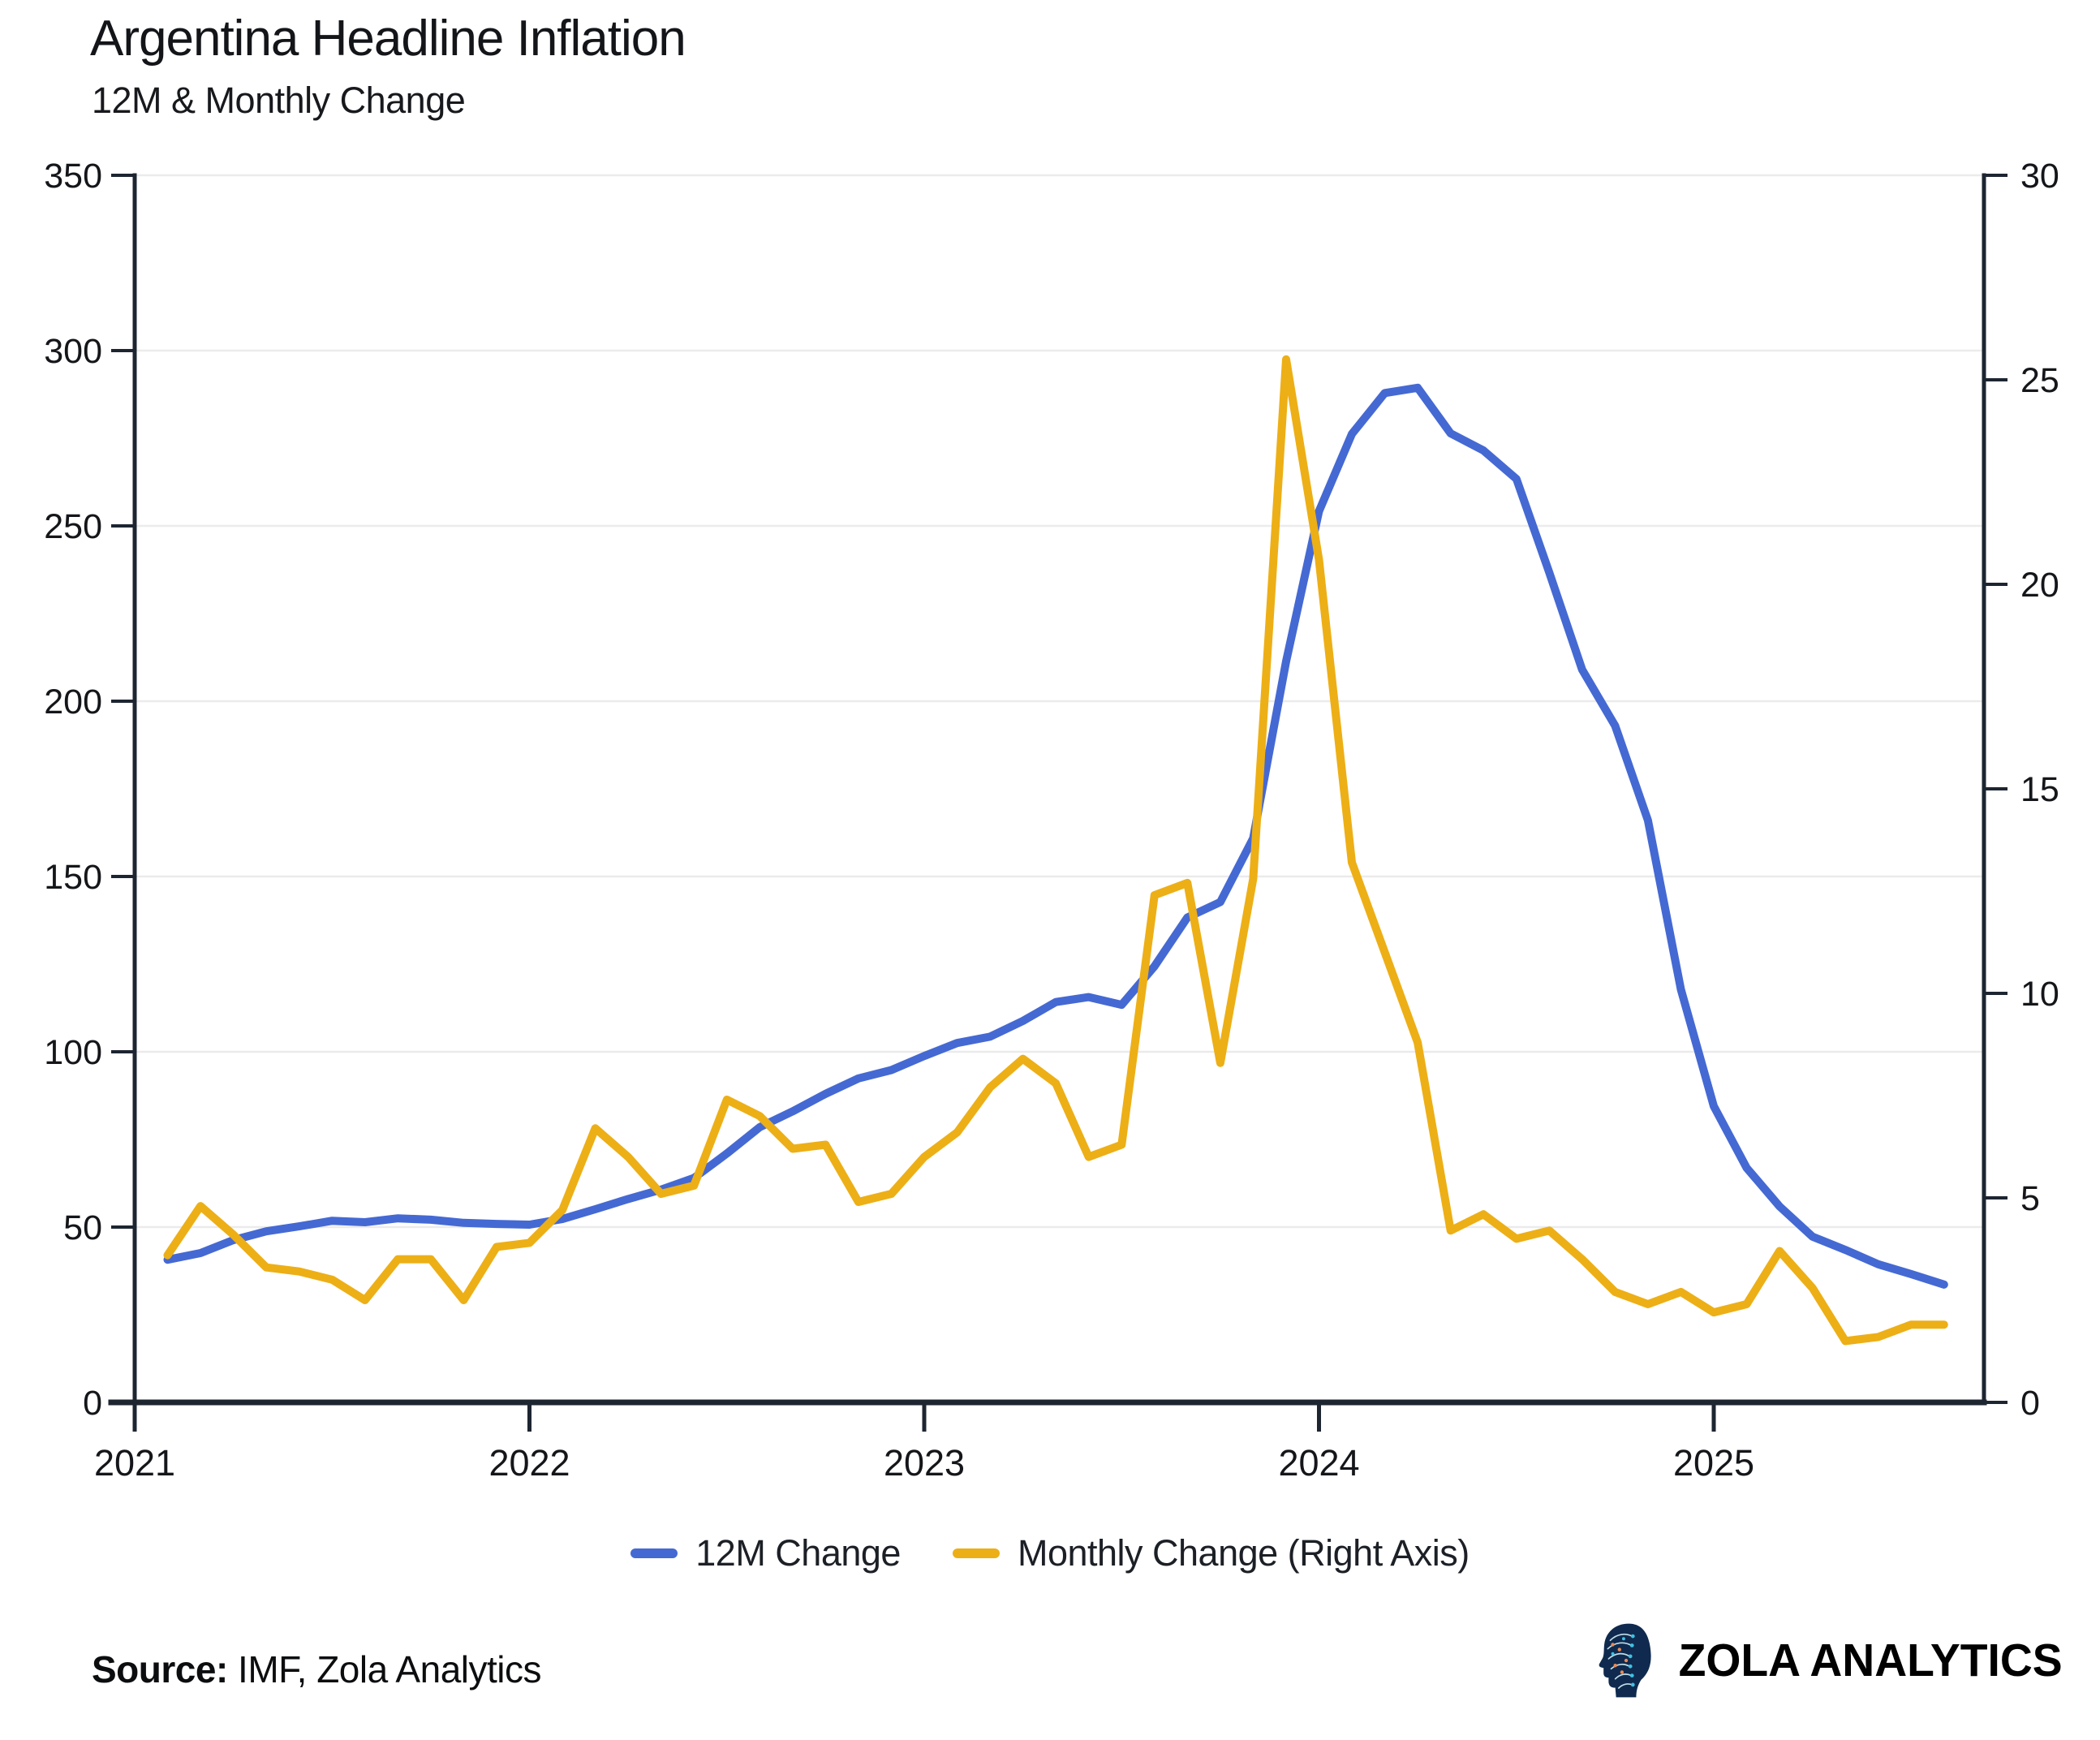 Image resolution: width=2100 pixels, height=1740 pixels. I want to click on svg-text: 250, so click(73, 526).